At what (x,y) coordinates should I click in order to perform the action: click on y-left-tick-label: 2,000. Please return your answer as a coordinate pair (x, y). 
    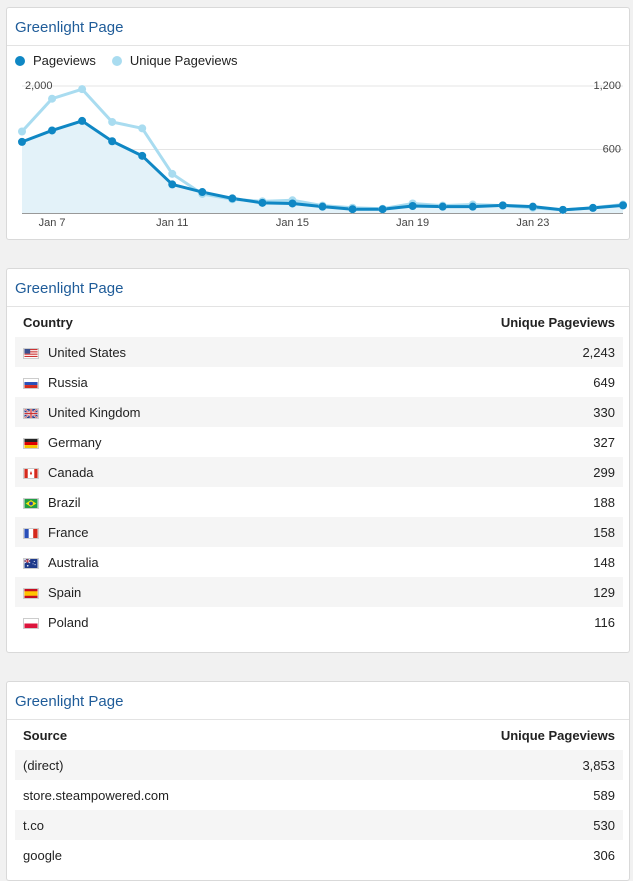
    Looking at the image, I should click on (39, 86).